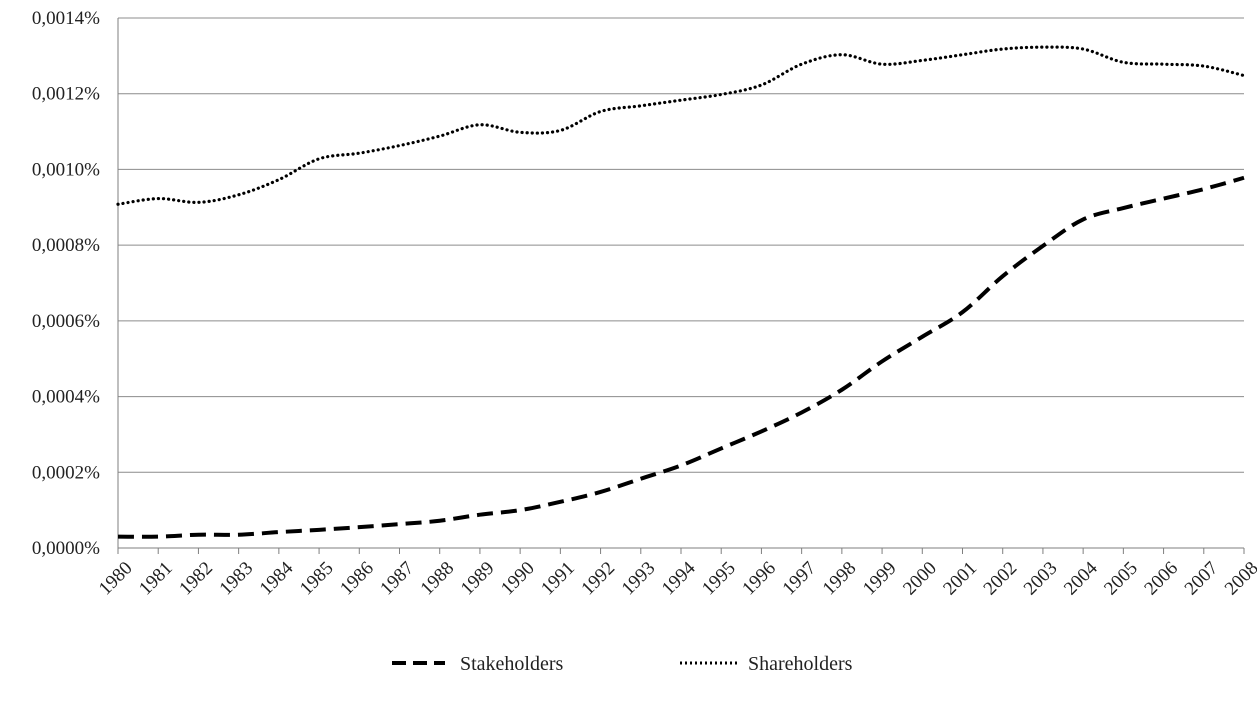  What do you see at coordinates (719, 579) in the screenshot?
I see `x-tick-label: 1995` at bounding box center [719, 579].